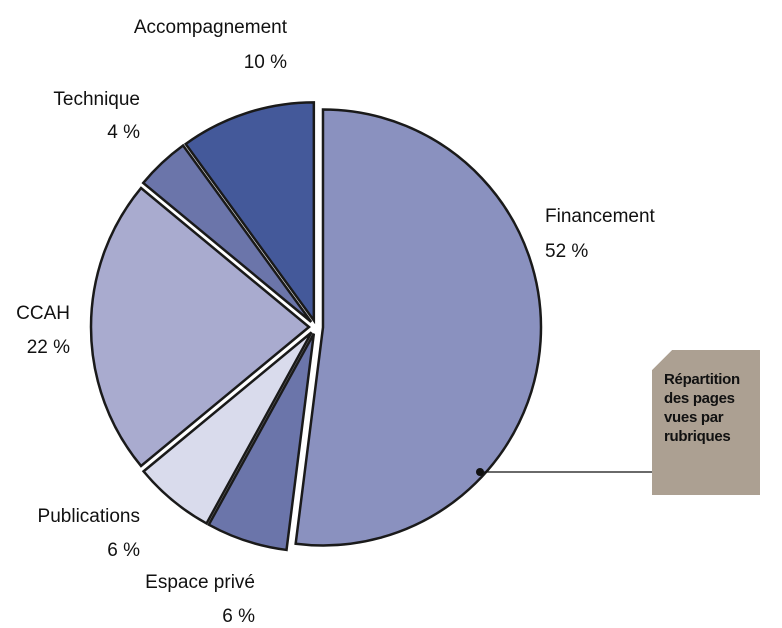 The width and height of the screenshot is (782, 628). Describe the element at coordinates (96, 99) in the screenshot. I see `slice-label: Technique` at that location.